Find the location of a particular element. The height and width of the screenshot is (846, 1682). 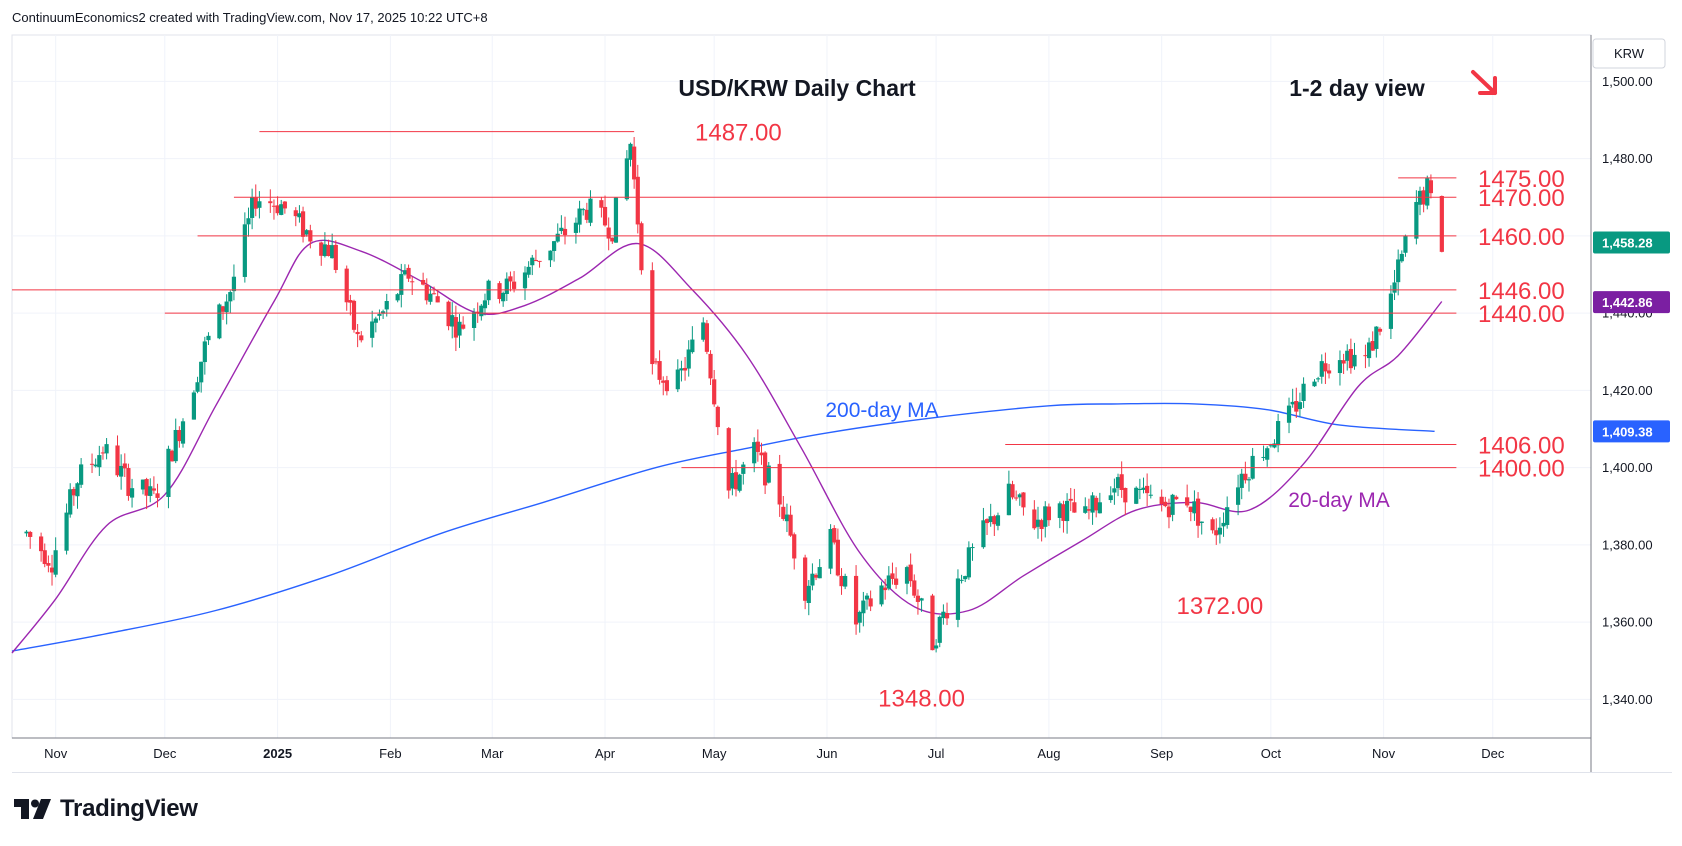

level-label: 1406.00 is located at coordinates (1521, 445).